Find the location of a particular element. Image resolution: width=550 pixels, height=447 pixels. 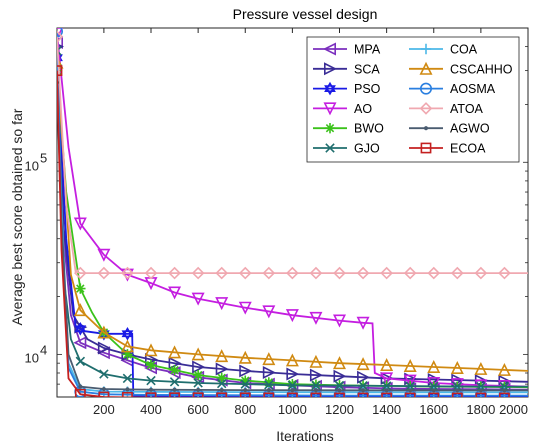

x-tick-label: 1800 is located at coordinates (480, 409).